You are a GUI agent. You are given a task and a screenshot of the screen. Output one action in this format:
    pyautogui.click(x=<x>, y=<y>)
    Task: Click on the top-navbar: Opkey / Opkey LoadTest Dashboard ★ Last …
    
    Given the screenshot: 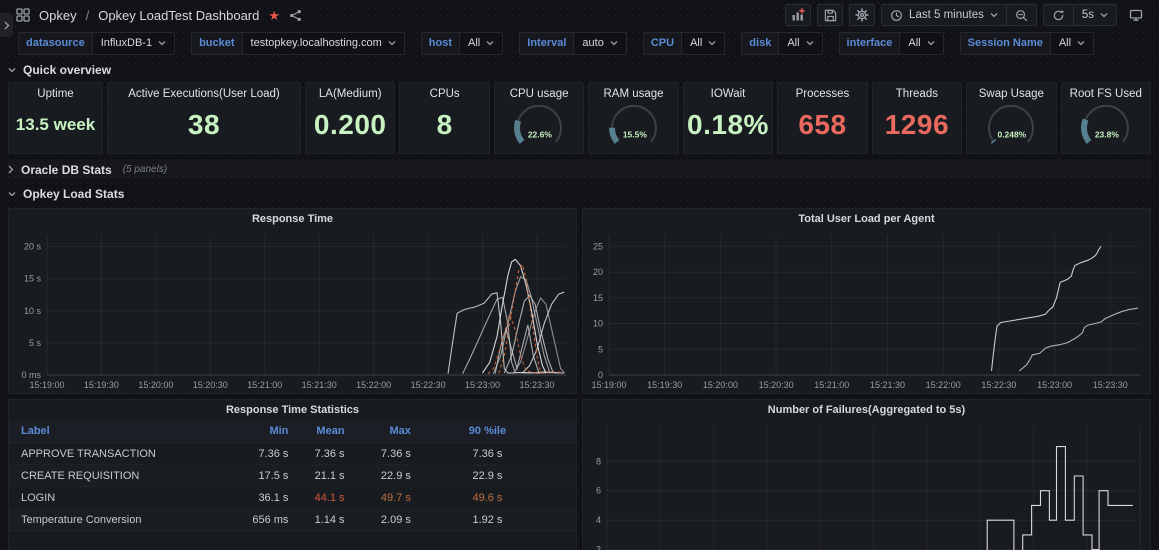 What is the action you would take?
    pyautogui.click(x=579, y=15)
    